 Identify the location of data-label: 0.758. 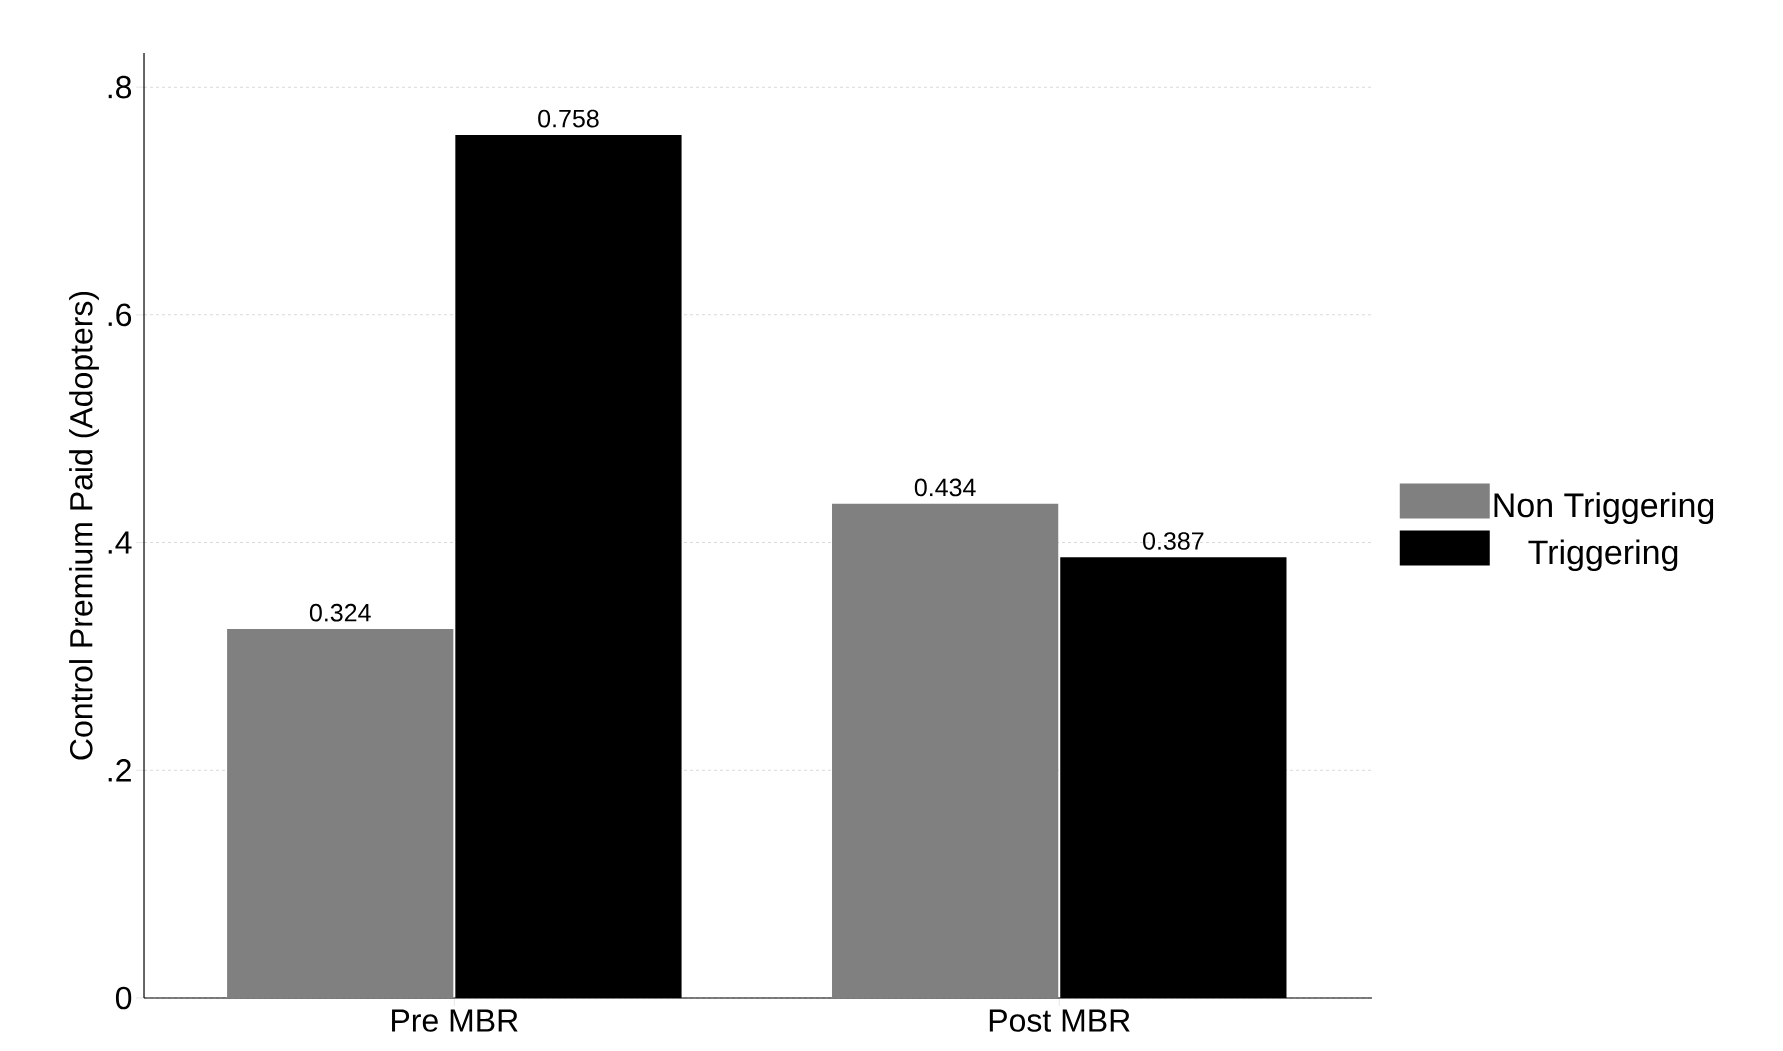
(568, 118).